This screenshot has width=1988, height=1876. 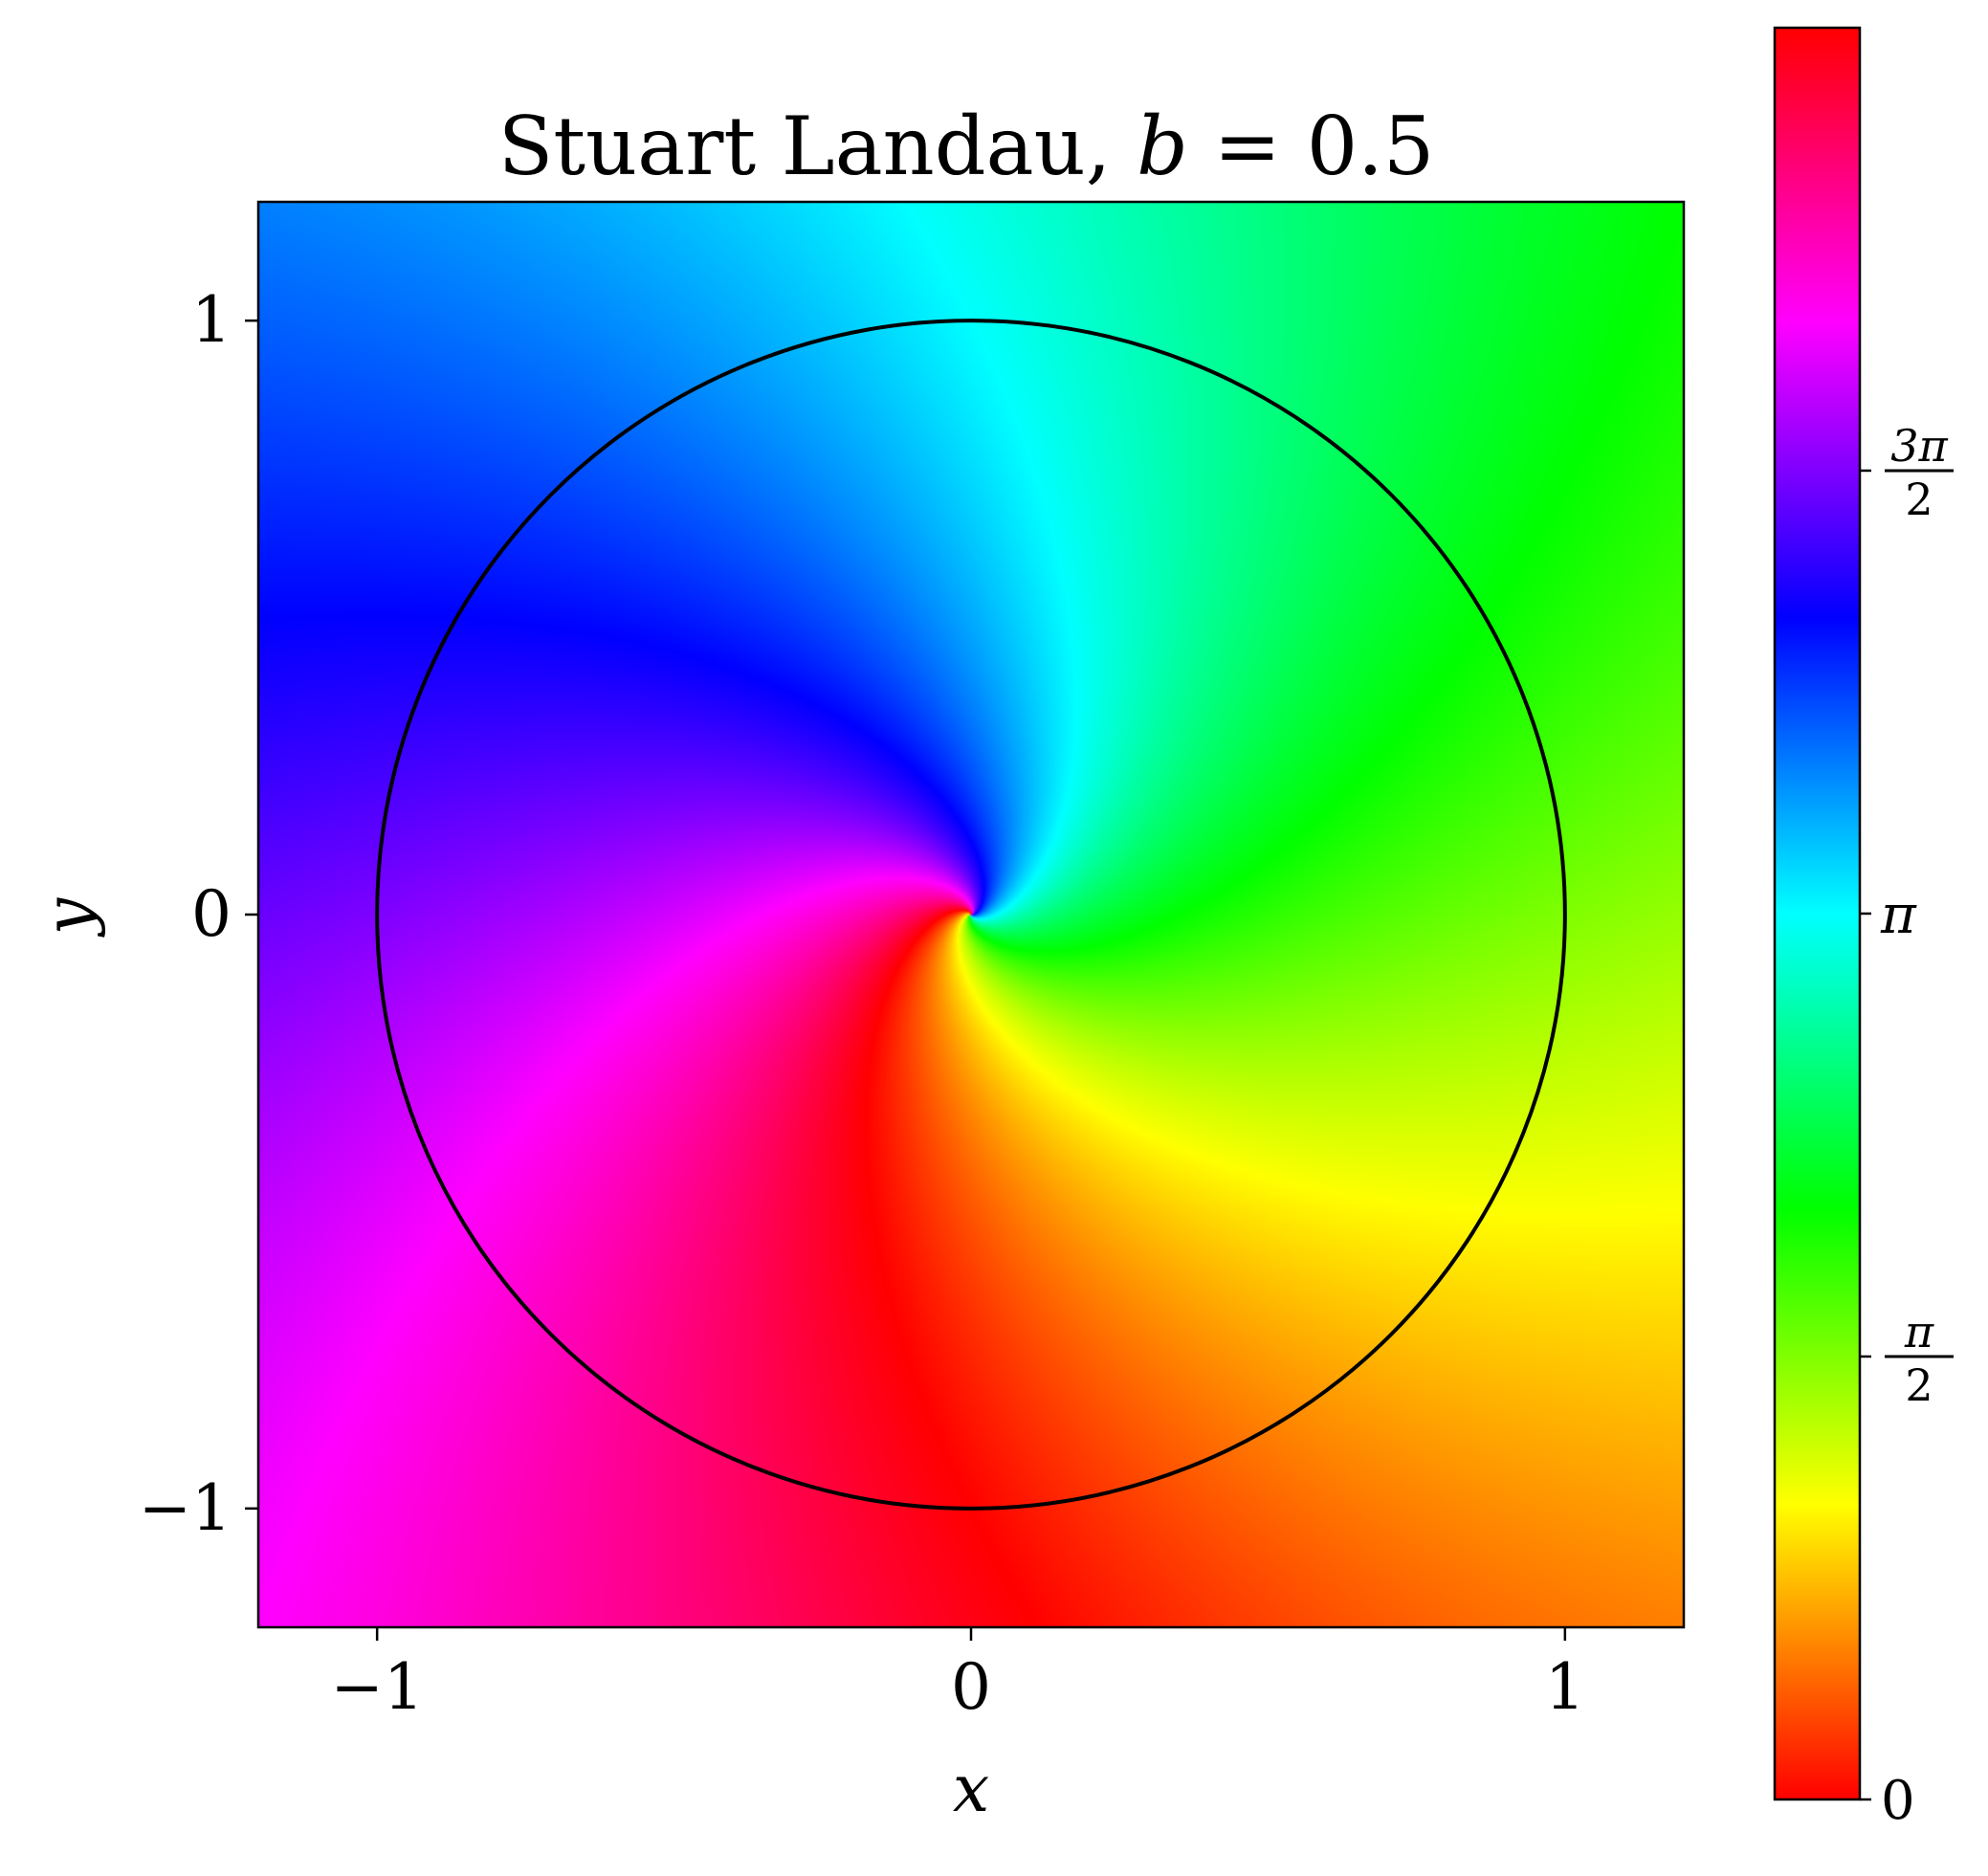 I want to click on chart-title: Stuart Landau, b = 0.5, so click(x=966, y=146).